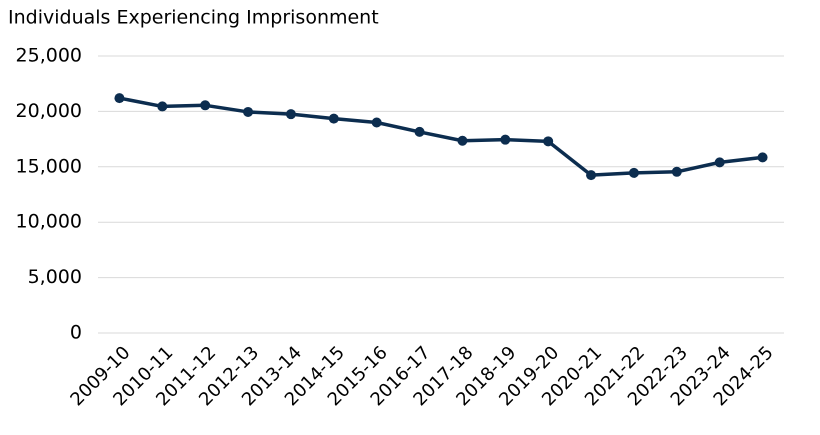 The width and height of the screenshot is (820, 435). I want to click on y-tick-label: 0, so click(76, 333).